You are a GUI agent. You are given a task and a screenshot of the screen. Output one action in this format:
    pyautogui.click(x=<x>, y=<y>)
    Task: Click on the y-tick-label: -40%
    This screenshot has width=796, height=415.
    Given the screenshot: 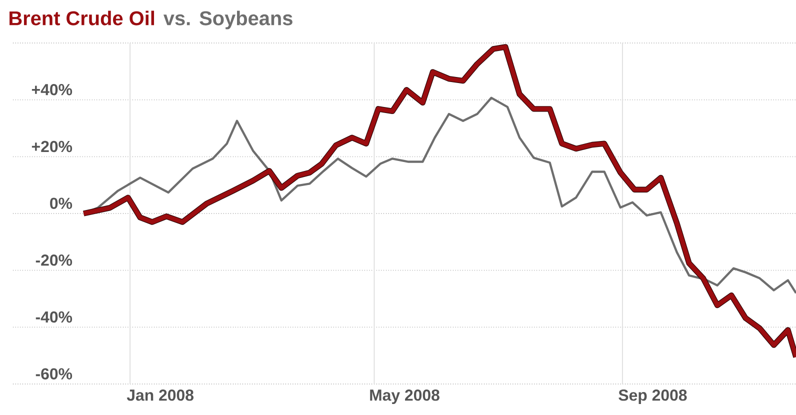 What is the action you would take?
    pyautogui.click(x=54, y=317)
    